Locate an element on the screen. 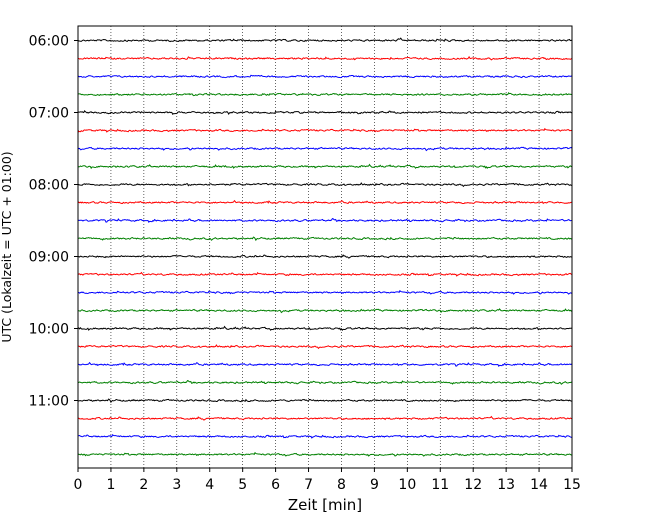 This screenshot has height=520, width=650. x-tick-label: 12 is located at coordinates (473, 485).